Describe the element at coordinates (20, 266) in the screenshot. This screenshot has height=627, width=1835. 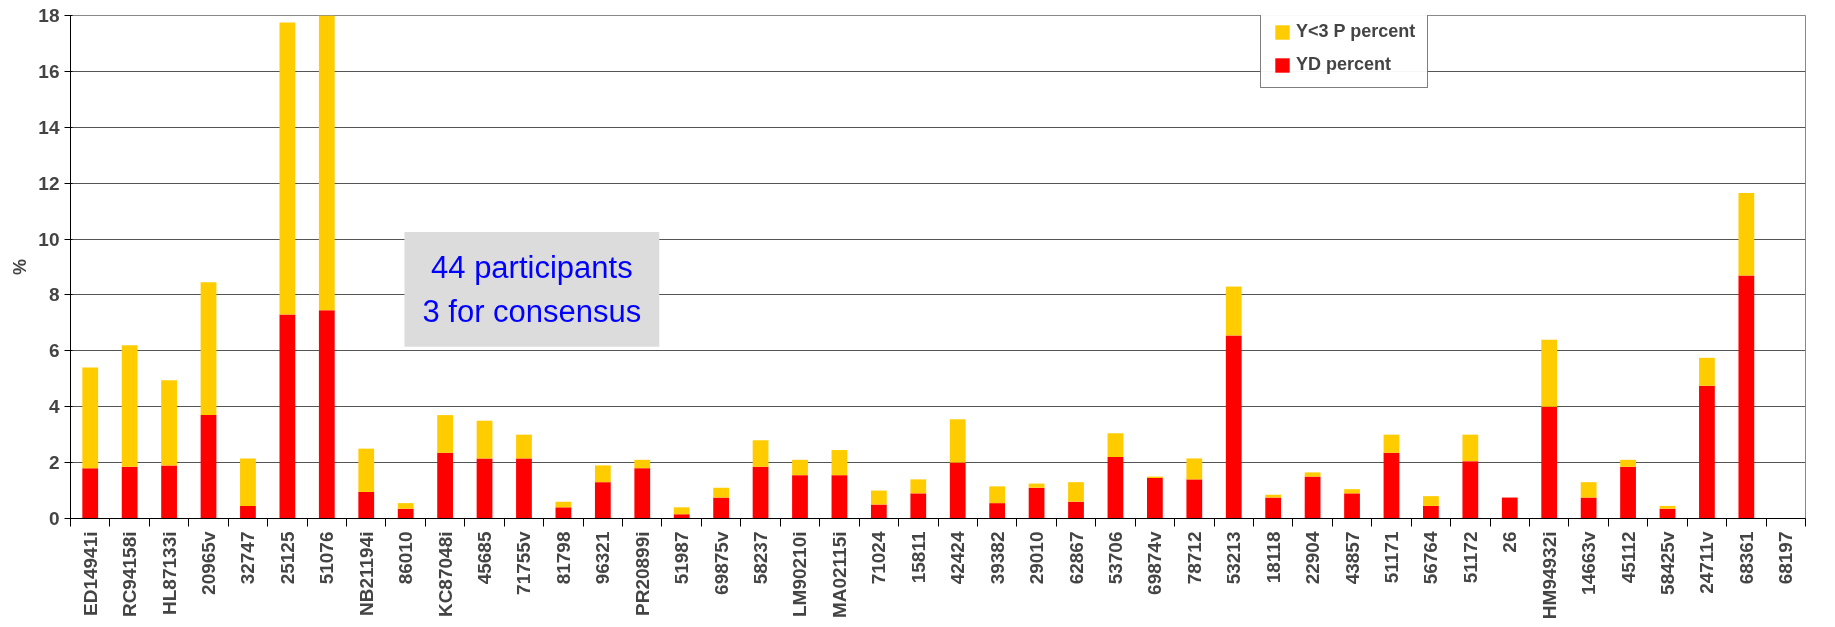
I see `y-axis-title: %` at that location.